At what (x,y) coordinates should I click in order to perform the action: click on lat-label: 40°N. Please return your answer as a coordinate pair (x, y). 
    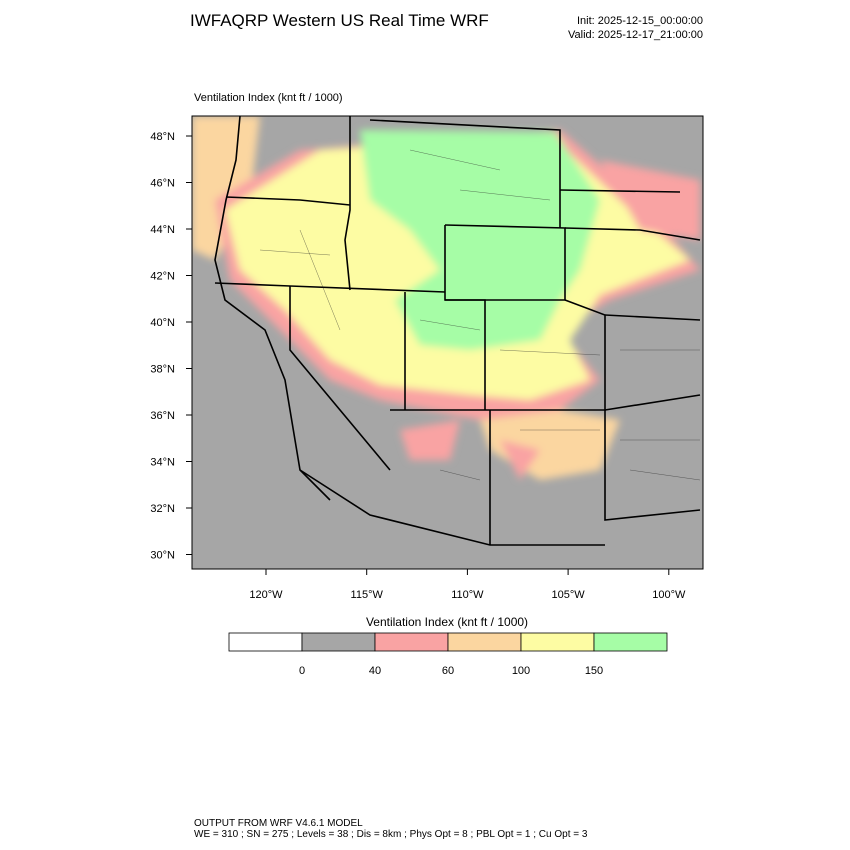
    Looking at the image, I should click on (162, 323).